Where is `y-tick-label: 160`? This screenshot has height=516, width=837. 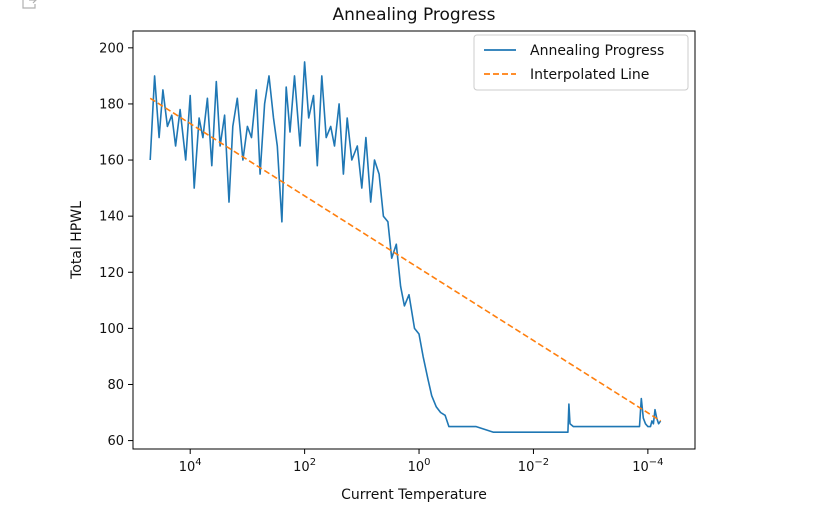
y-tick-label: 160 is located at coordinates (111, 161).